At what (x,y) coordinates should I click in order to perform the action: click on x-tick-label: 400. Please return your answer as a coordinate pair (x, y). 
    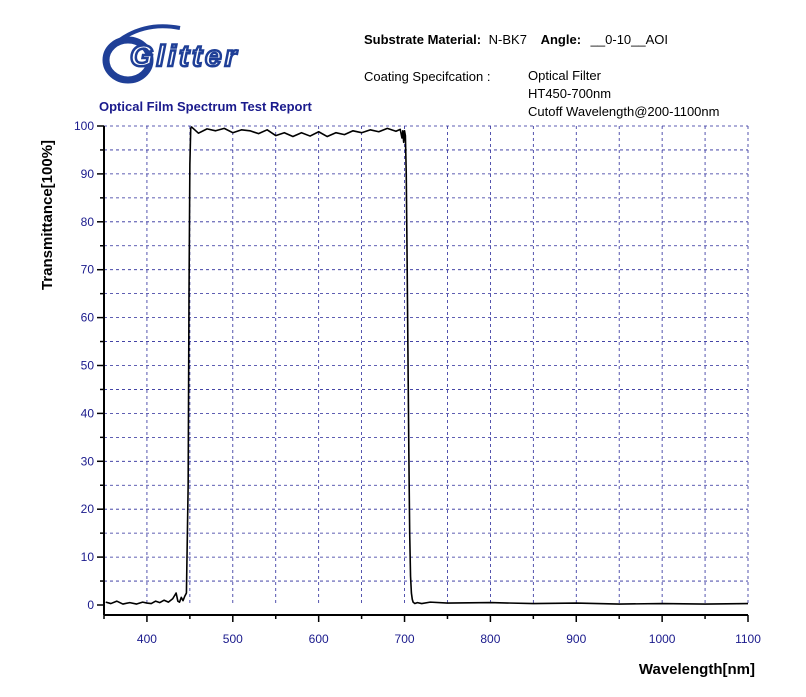
    Looking at the image, I should click on (147, 639).